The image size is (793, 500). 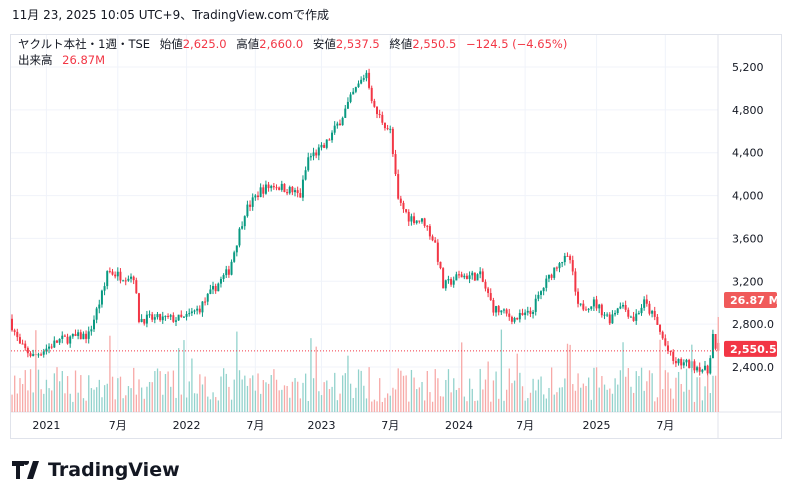 I want to click on tradingview-logo-icon, so click(x=25, y=470).